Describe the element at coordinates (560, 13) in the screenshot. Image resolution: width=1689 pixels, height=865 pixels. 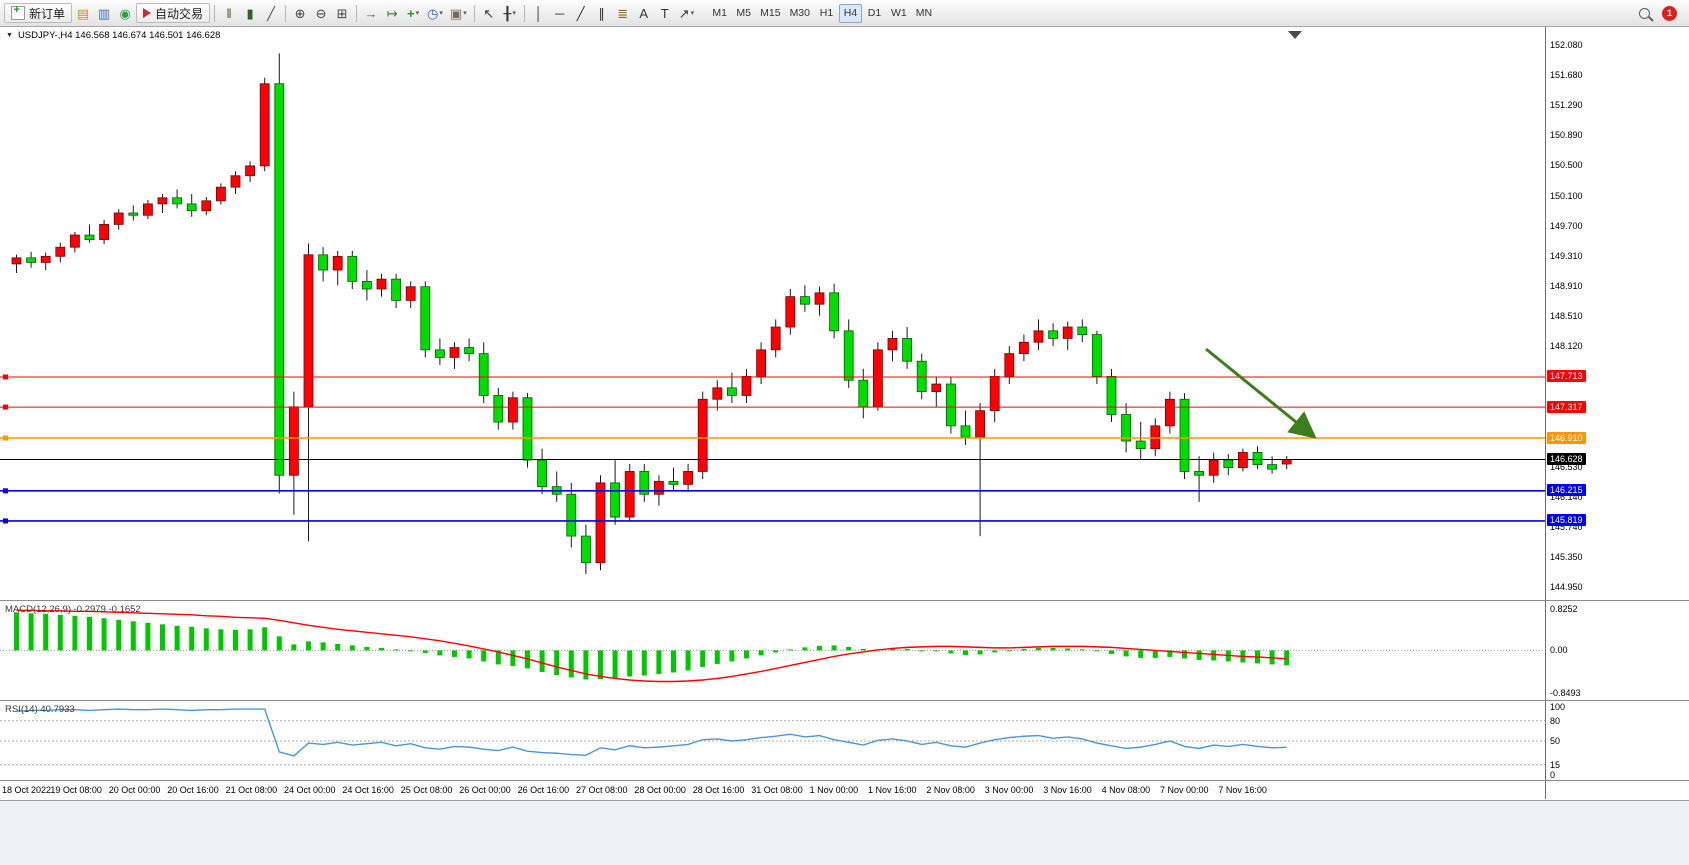
I see `horizontal-line-button: ─` at that location.